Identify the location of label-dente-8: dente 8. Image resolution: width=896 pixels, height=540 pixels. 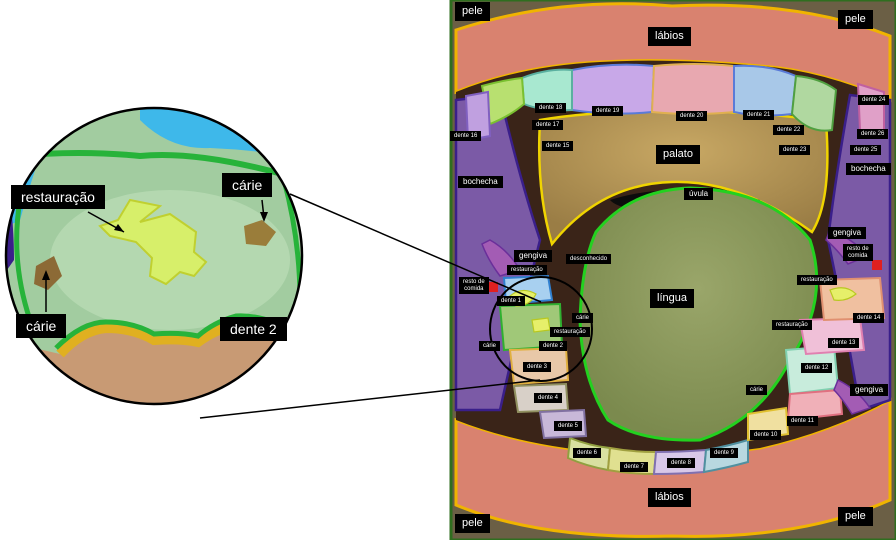
(681, 463).